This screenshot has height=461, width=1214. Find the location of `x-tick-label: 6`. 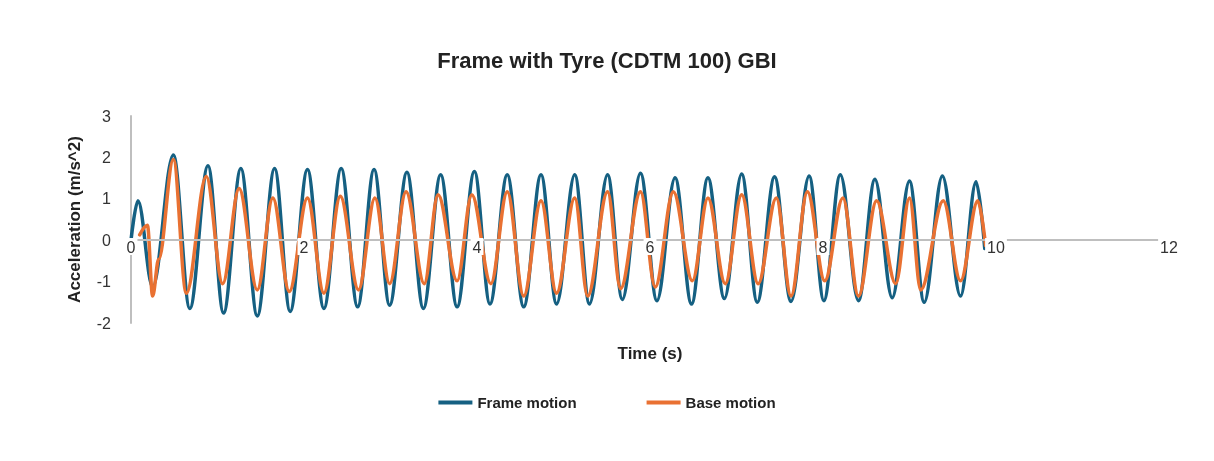

x-tick-label: 6 is located at coordinates (650, 247).